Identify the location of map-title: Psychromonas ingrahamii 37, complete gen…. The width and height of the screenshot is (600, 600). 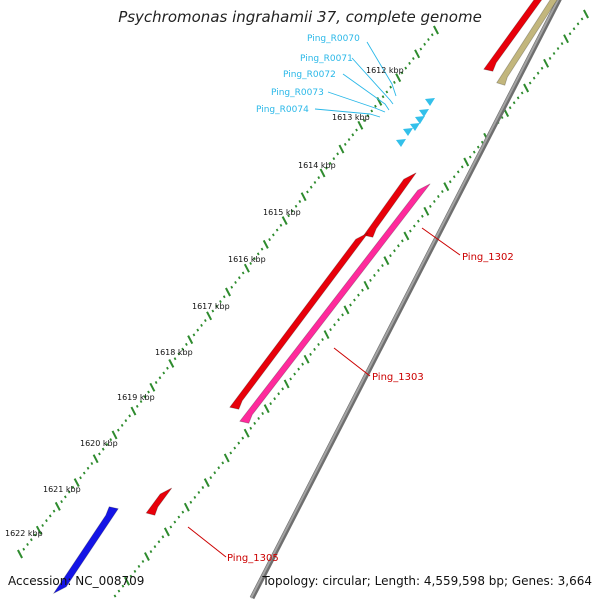
(300, 17).